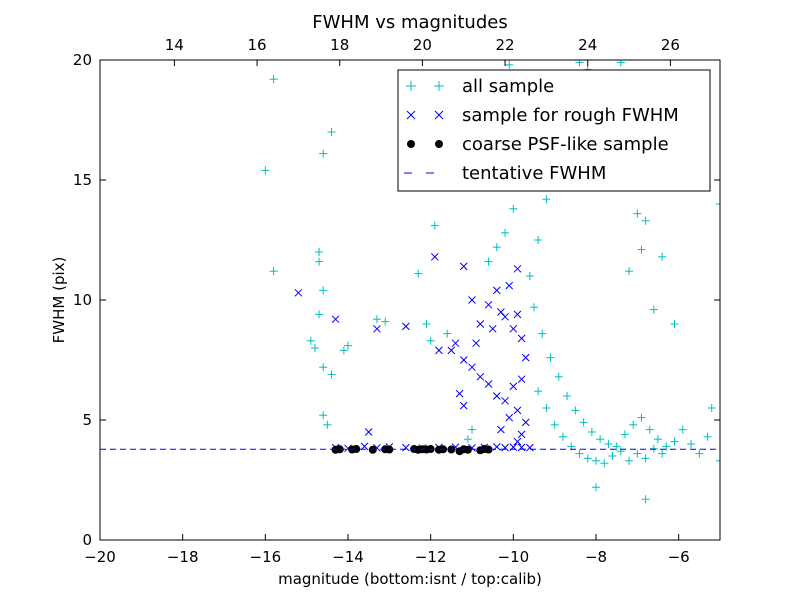  What do you see at coordinates (534, 173) in the screenshot?
I see `legend-label-tentative-fwhm: tentative FWHM` at bounding box center [534, 173].